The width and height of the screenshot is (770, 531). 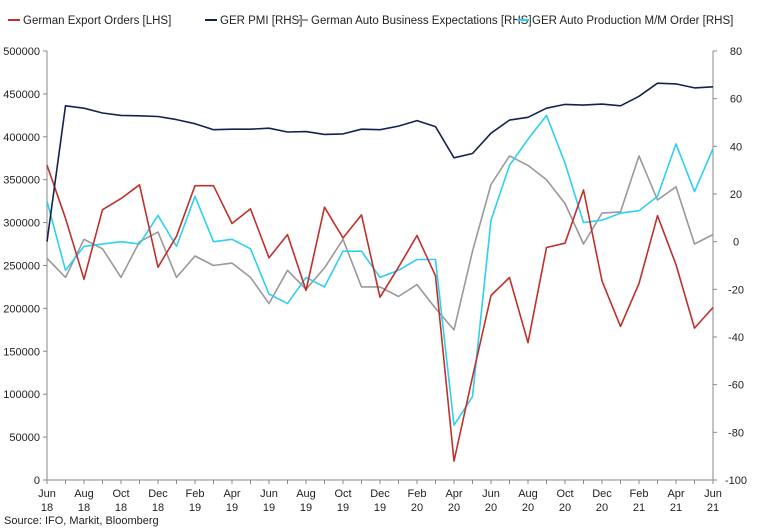 I want to click on y-left-tick-label: 300000, so click(x=21, y=224).